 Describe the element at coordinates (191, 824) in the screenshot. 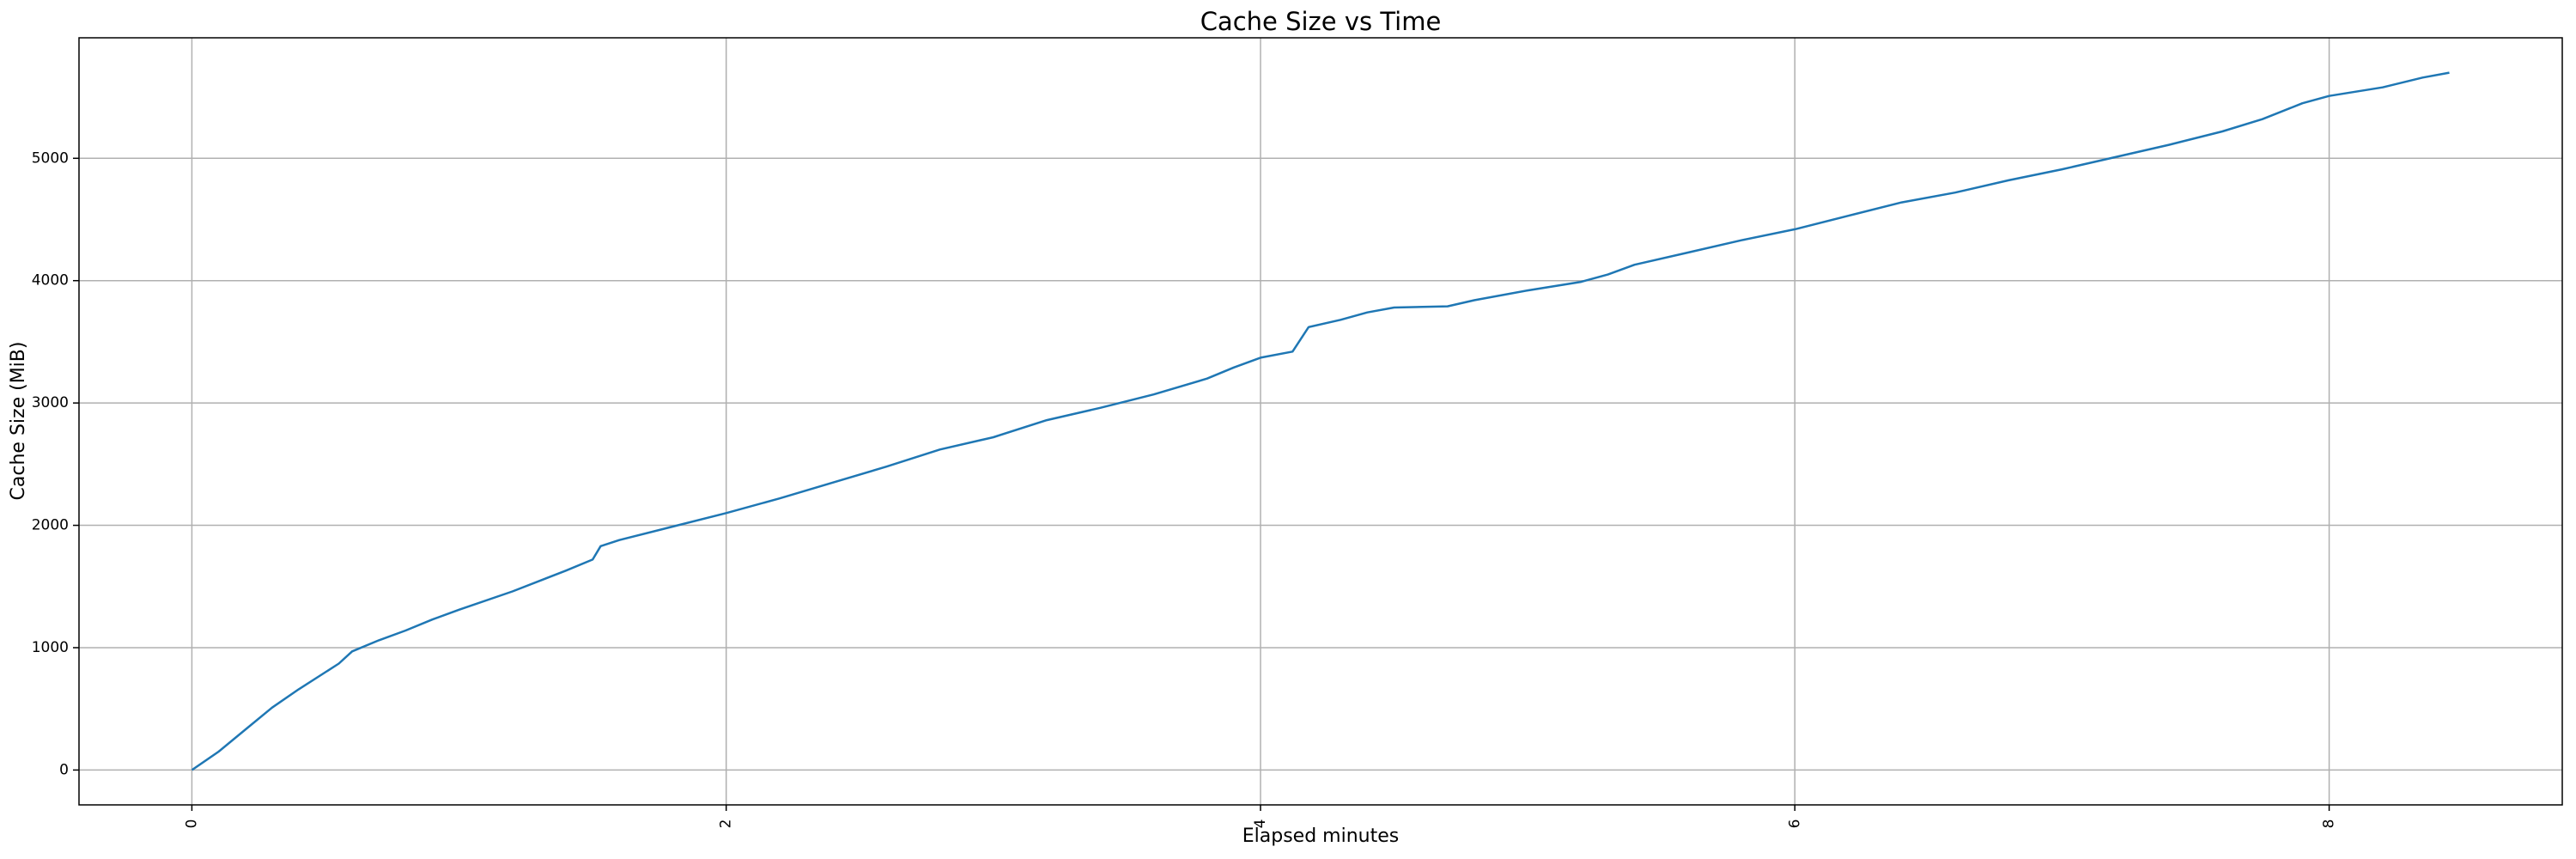

I see `x-tick-label: 0` at that location.